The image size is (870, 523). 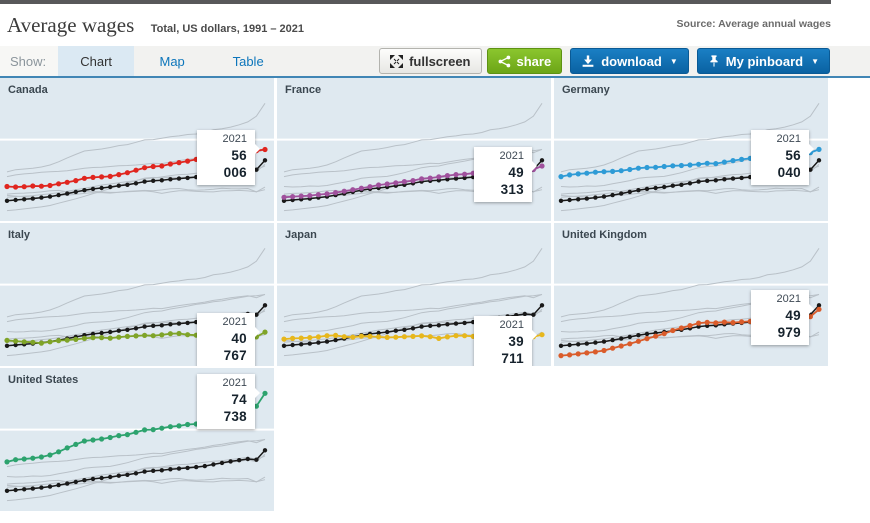 What do you see at coordinates (172, 61) in the screenshot?
I see `tab-map: Map` at bounding box center [172, 61].